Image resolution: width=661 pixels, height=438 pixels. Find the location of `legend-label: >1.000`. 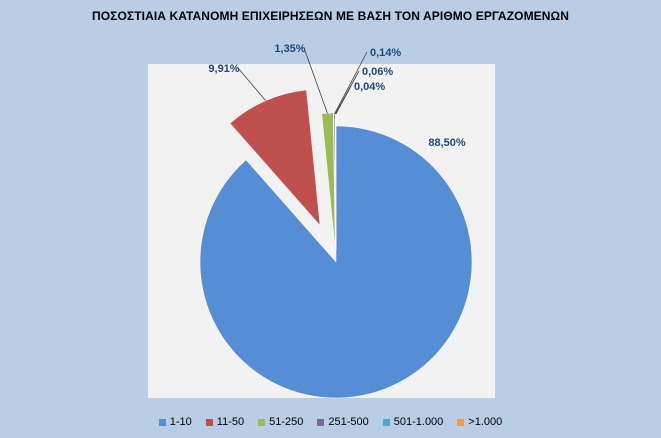

legend-label: >1.000 is located at coordinates (485, 422).